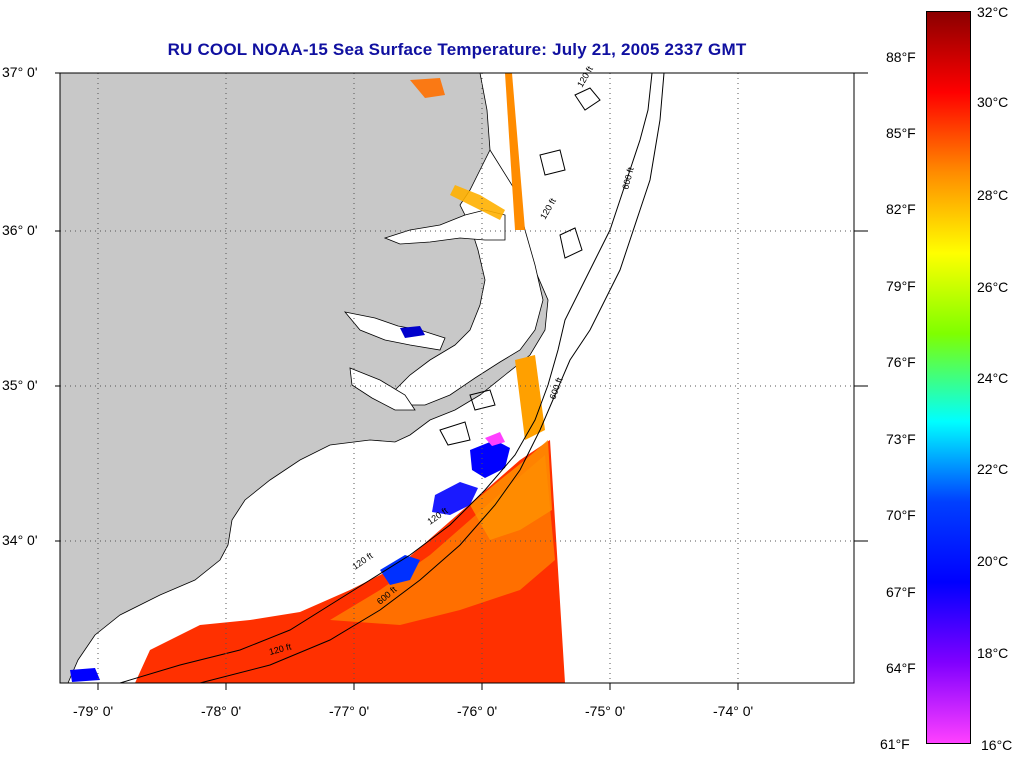 The width and height of the screenshot is (1024, 761). What do you see at coordinates (993, 12) in the screenshot?
I see `colorbar-c-32: 32°C` at bounding box center [993, 12].